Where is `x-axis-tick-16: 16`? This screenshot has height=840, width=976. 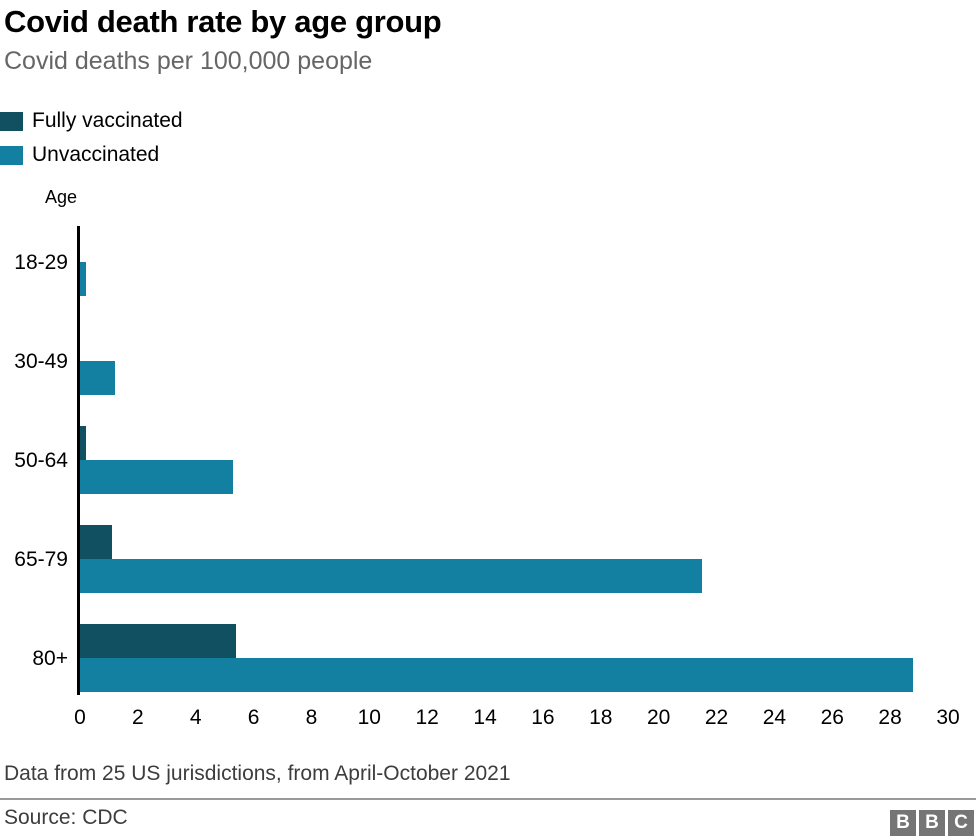
x-axis-tick-16: 16 is located at coordinates (543, 717).